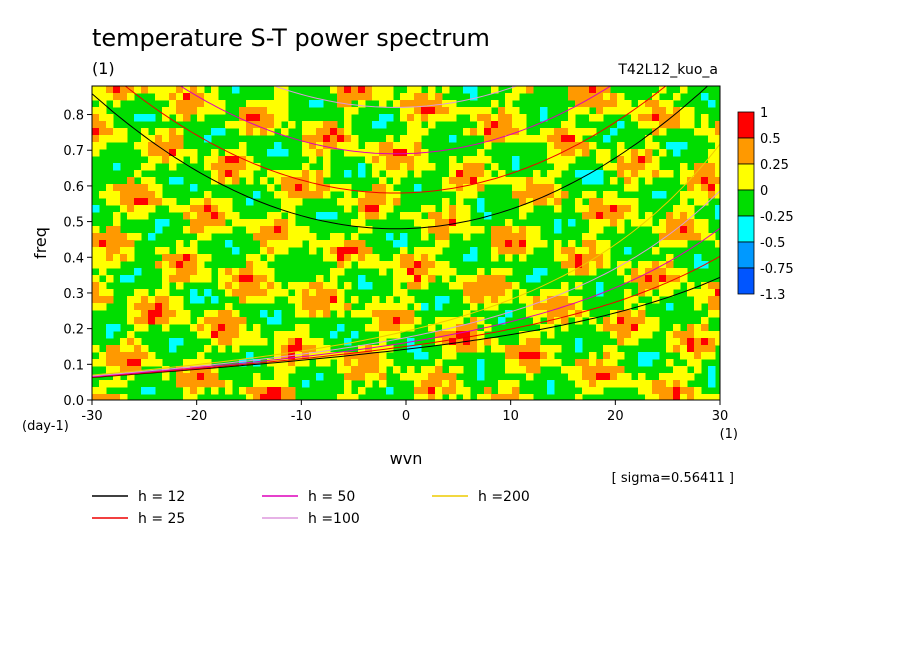  Describe the element at coordinates (73, 330) in the screenshot. I see `y-tick-label: 0.2` at that location.